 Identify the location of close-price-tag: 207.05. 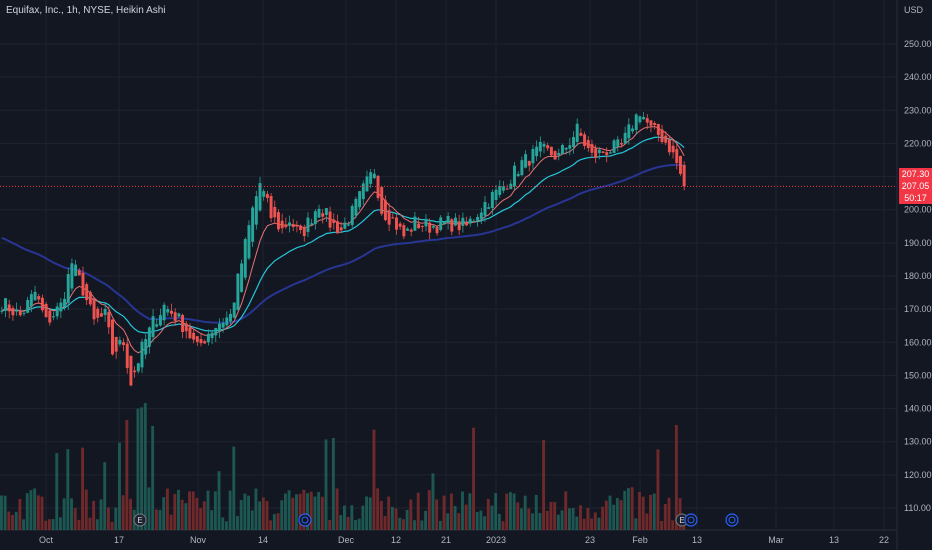
(915, 186).